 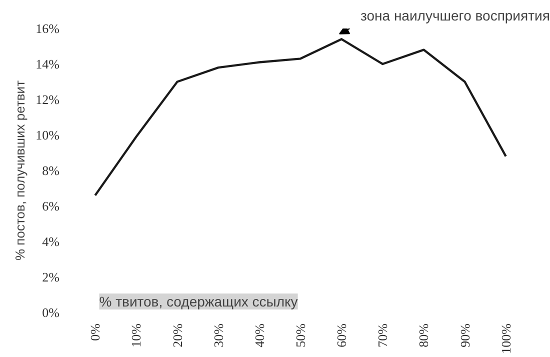 I want to click on x-tick-label: 50%, so click(x=300, y=335).